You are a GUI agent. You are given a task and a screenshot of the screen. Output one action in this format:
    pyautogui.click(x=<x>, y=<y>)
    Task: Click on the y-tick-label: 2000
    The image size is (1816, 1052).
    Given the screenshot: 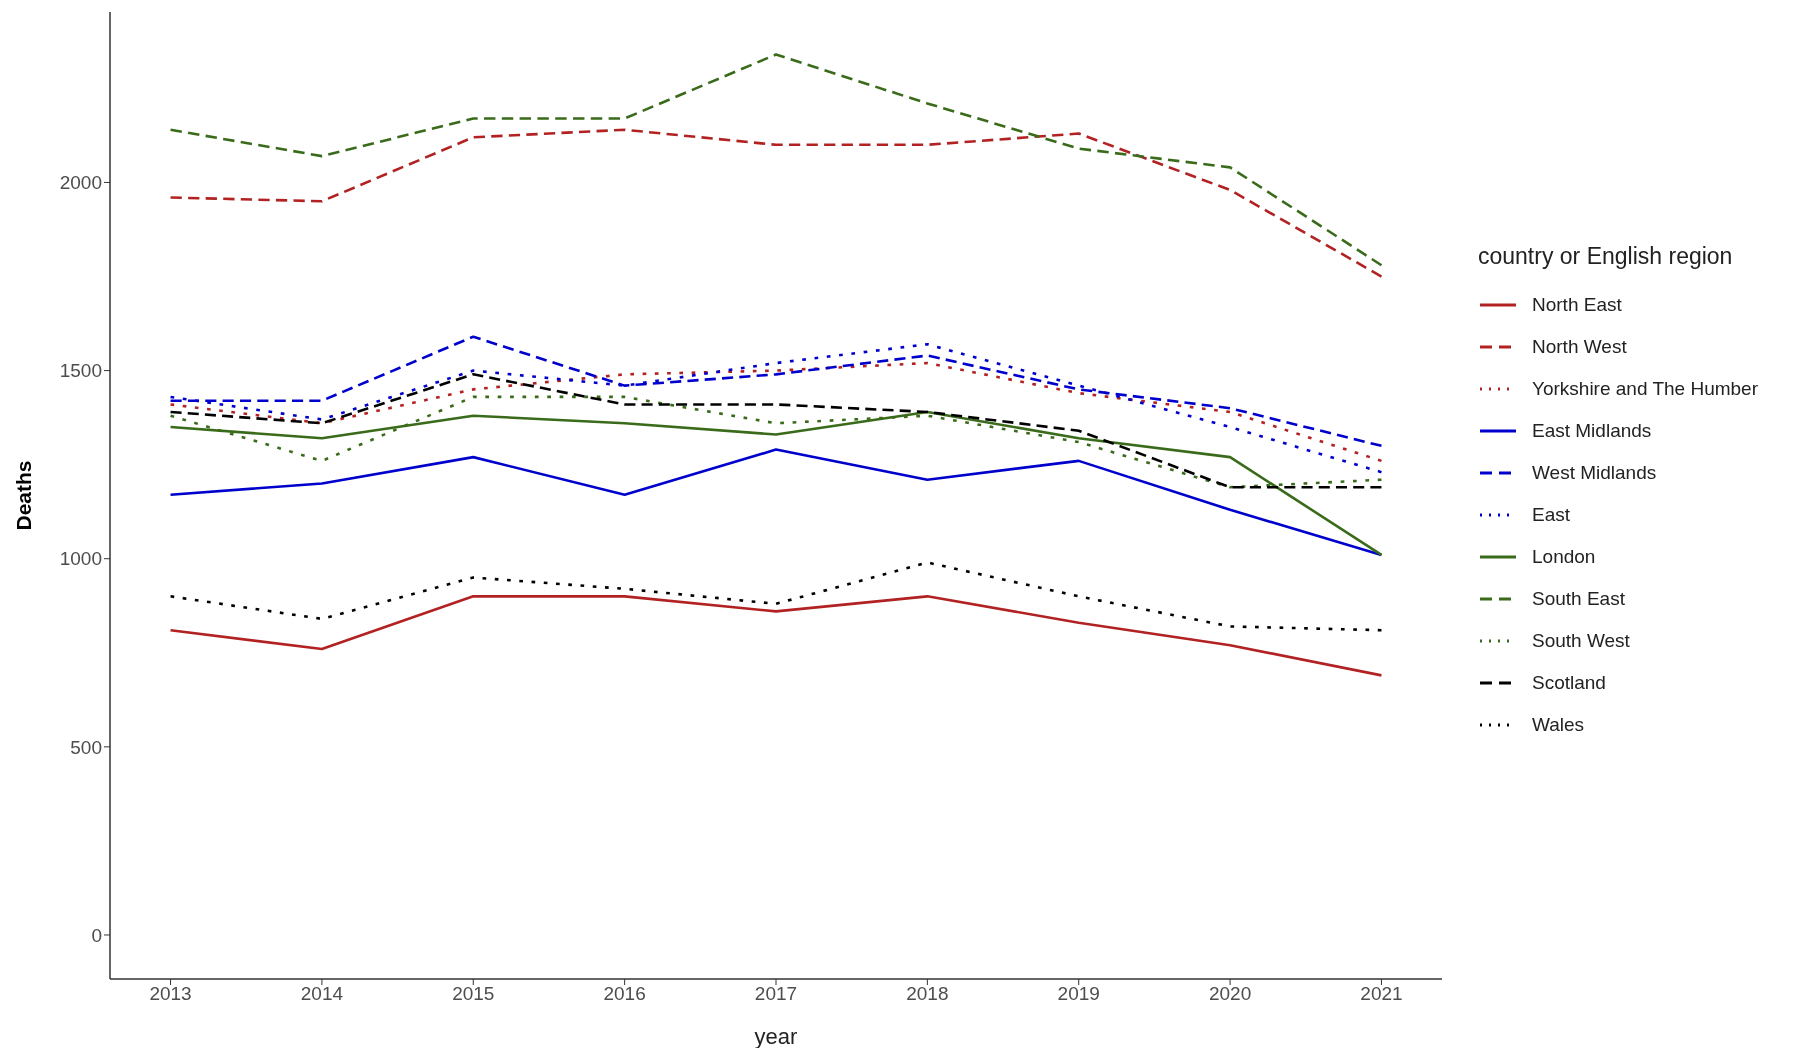 What is the action you would take?
    pyautogui.click(x=80, y=183)
    